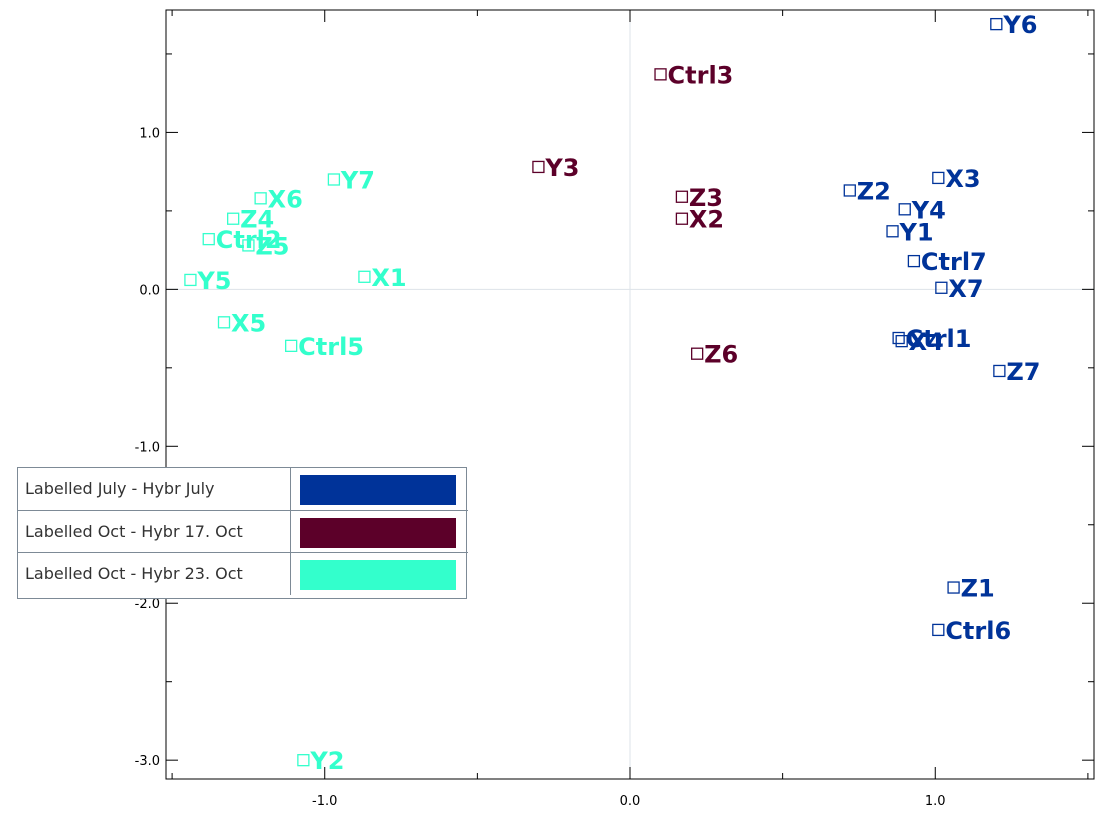 The height and width of the screenshot is (826, 1117). I want to click on x-tick-label: 1.0, so click(935, 801).